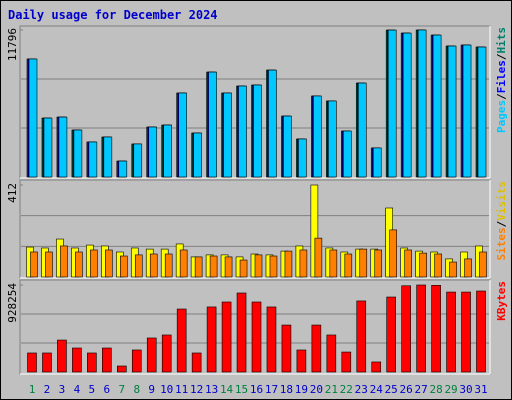 The width and height of the screenshot is (512, 400). What do you see at coordinates (465, 389) in the screenshot?
I see `x-tick-label: 30` at bounding box center [465, 389].